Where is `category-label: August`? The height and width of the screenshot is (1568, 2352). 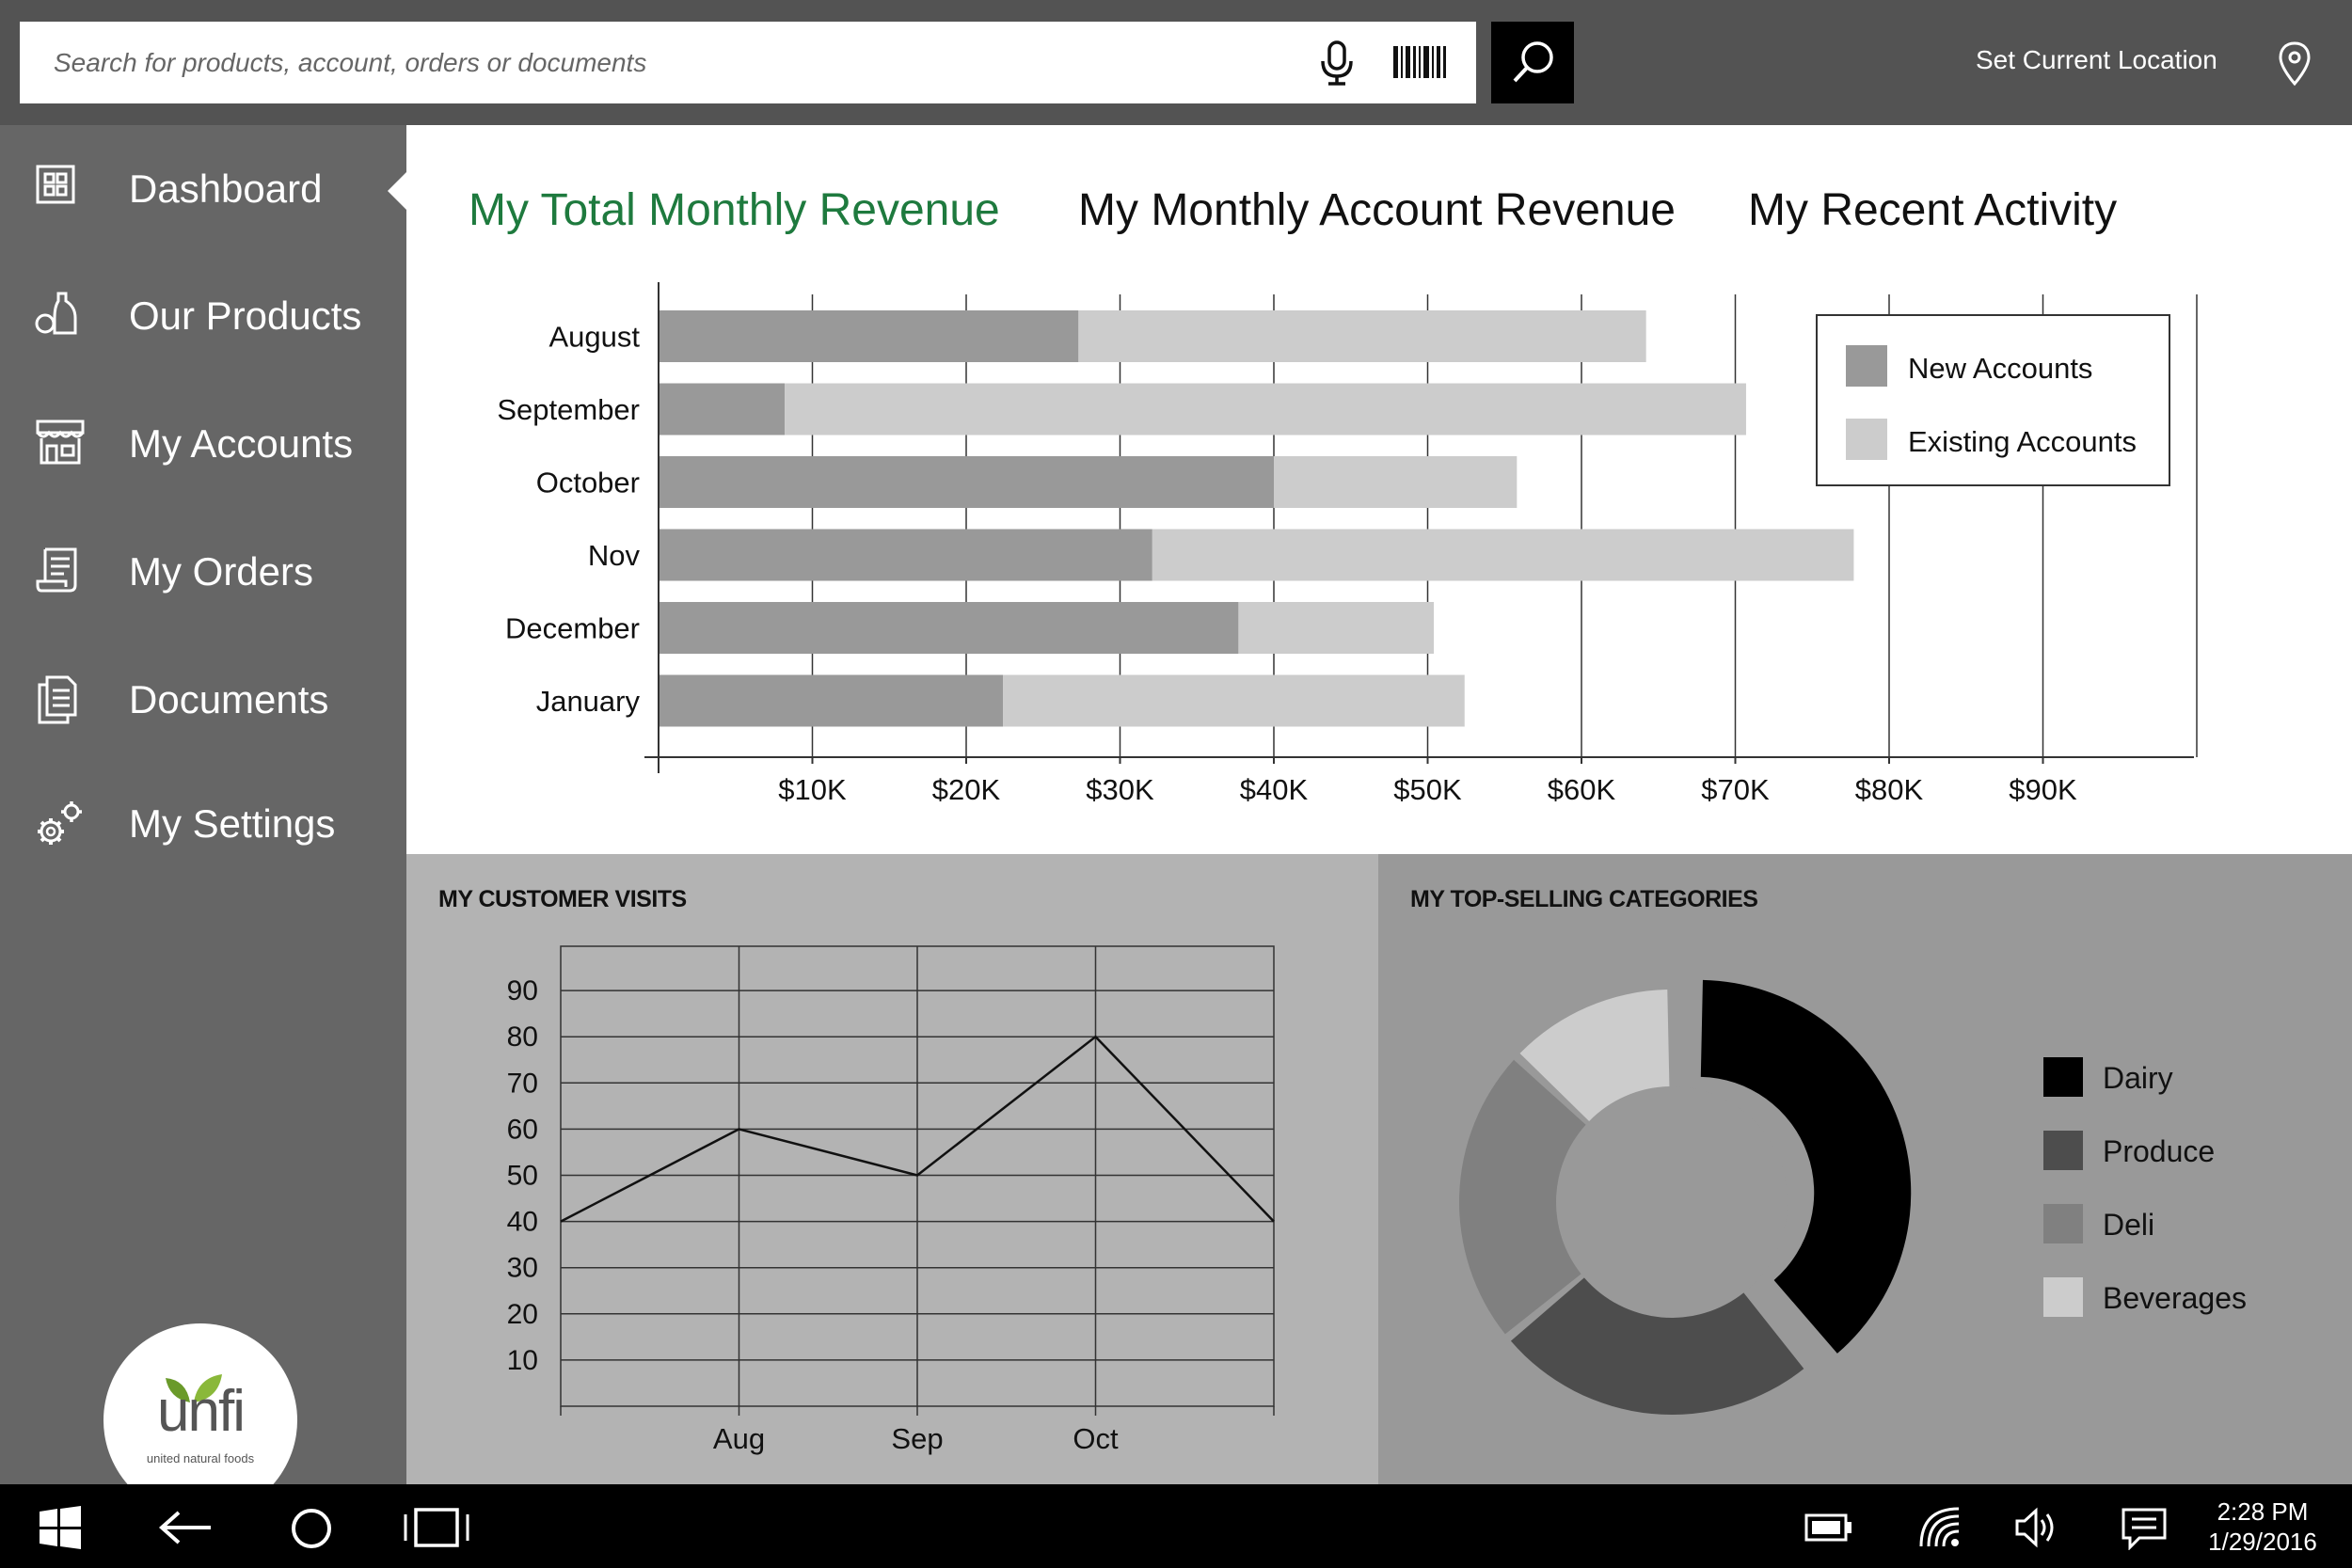 category-label: August is located at coordinates (594, 337).